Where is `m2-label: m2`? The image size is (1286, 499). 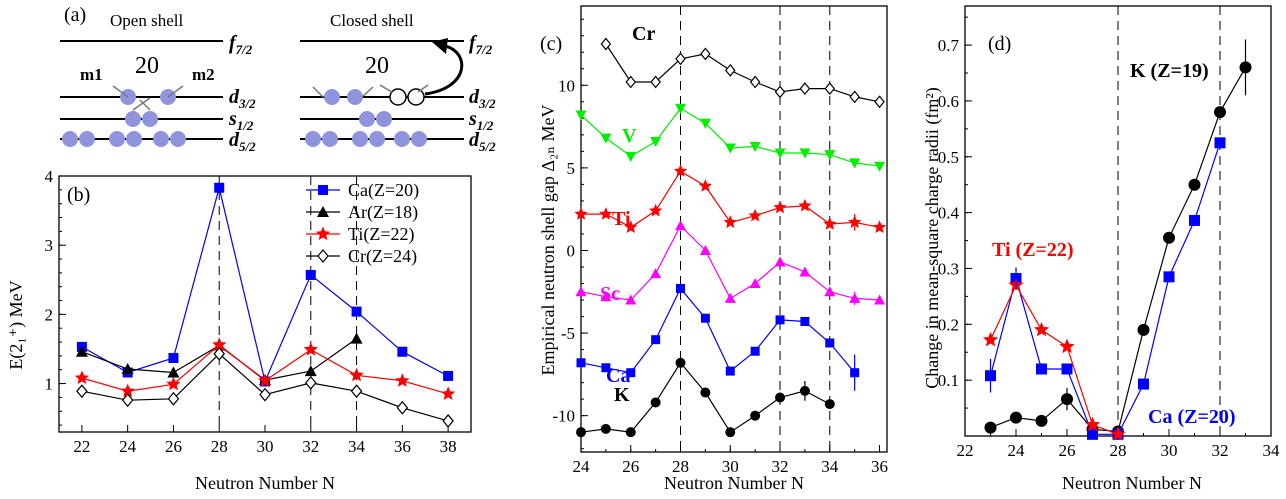
m2-label: m2 is located at coordinates (203, 74).